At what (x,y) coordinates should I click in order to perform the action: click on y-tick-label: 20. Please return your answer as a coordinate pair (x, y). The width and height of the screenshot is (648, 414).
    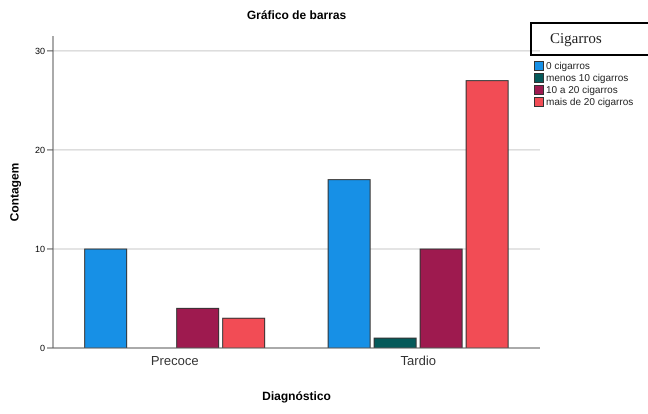
    Looking at the image, I should click on (39, 150).